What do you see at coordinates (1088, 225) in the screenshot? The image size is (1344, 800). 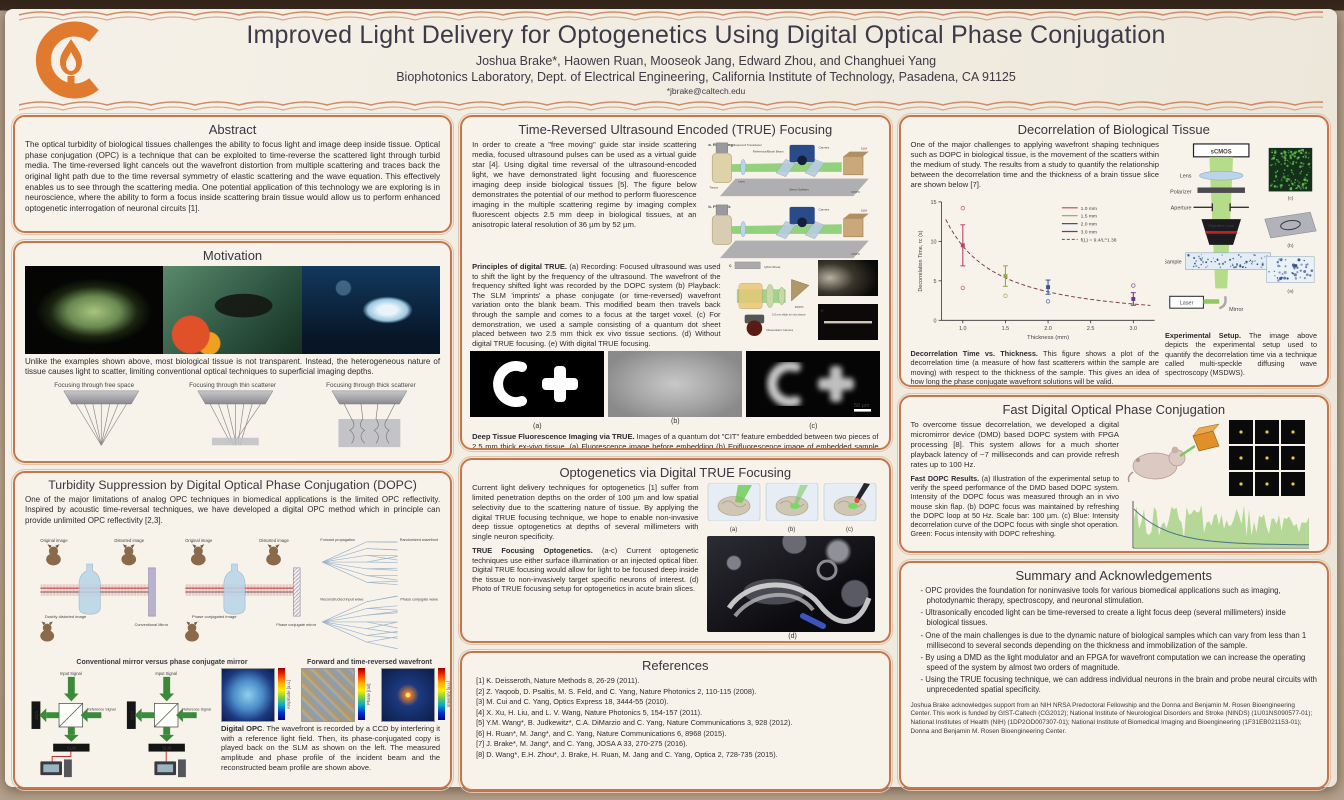 I see `svg-text: 2.0 mm` at bounding box center [1088, 225].